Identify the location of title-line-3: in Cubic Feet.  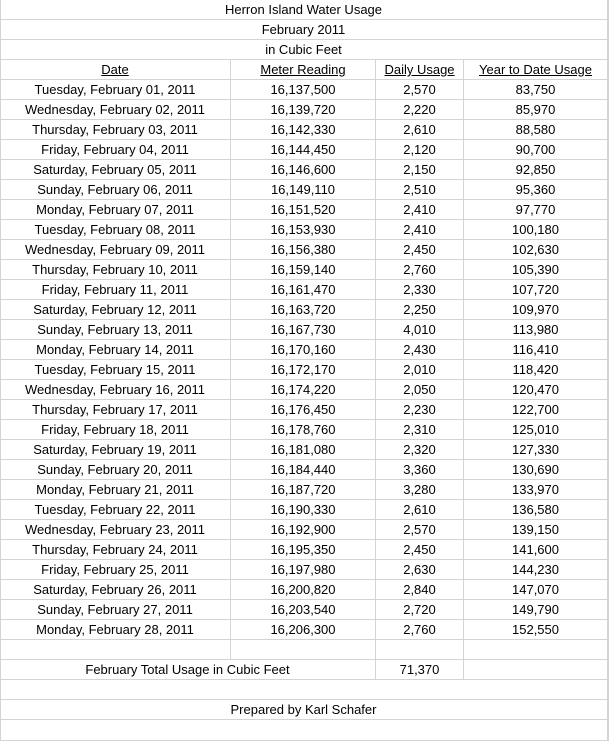
(304, 49).